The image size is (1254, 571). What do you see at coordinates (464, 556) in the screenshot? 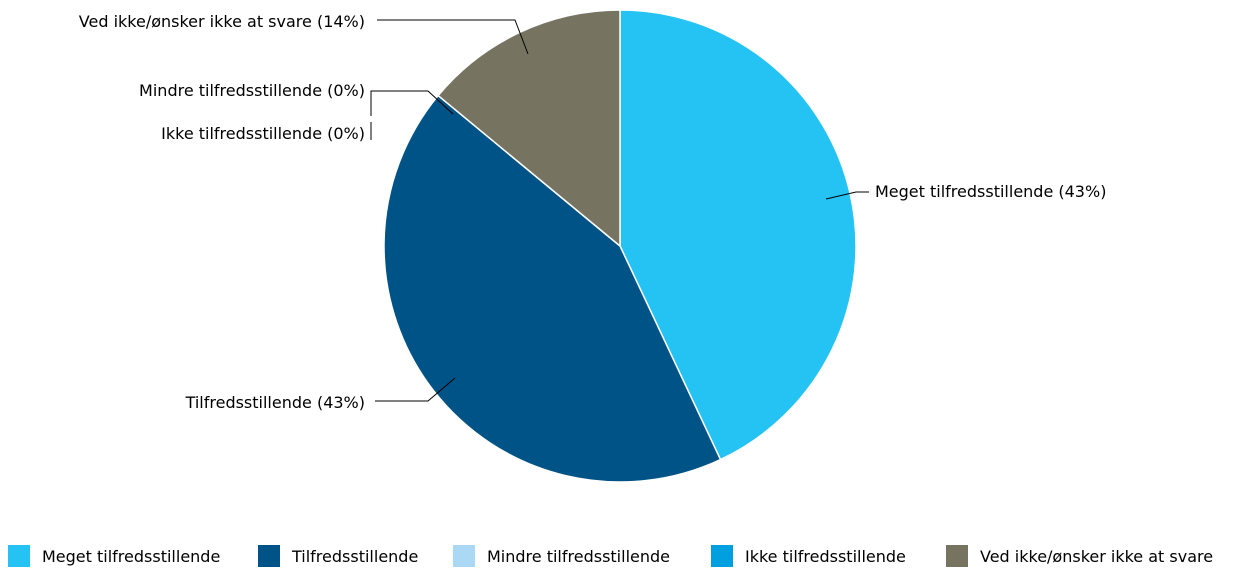
I see `legend-swatch-mindre-tilfredsstillende` at bounding box center [464, 556].